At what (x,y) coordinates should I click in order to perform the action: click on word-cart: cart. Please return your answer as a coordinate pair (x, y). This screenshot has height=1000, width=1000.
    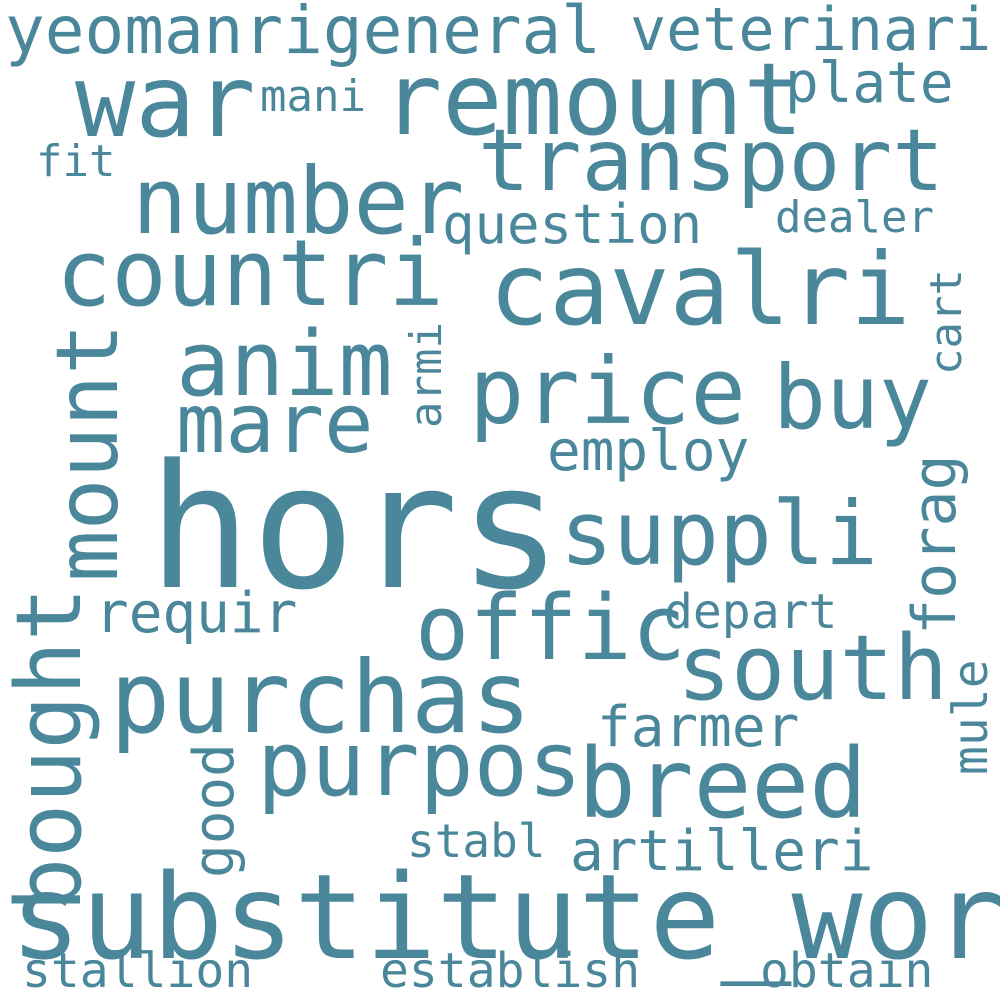
    Looking at the image, I should click on (946, 322).